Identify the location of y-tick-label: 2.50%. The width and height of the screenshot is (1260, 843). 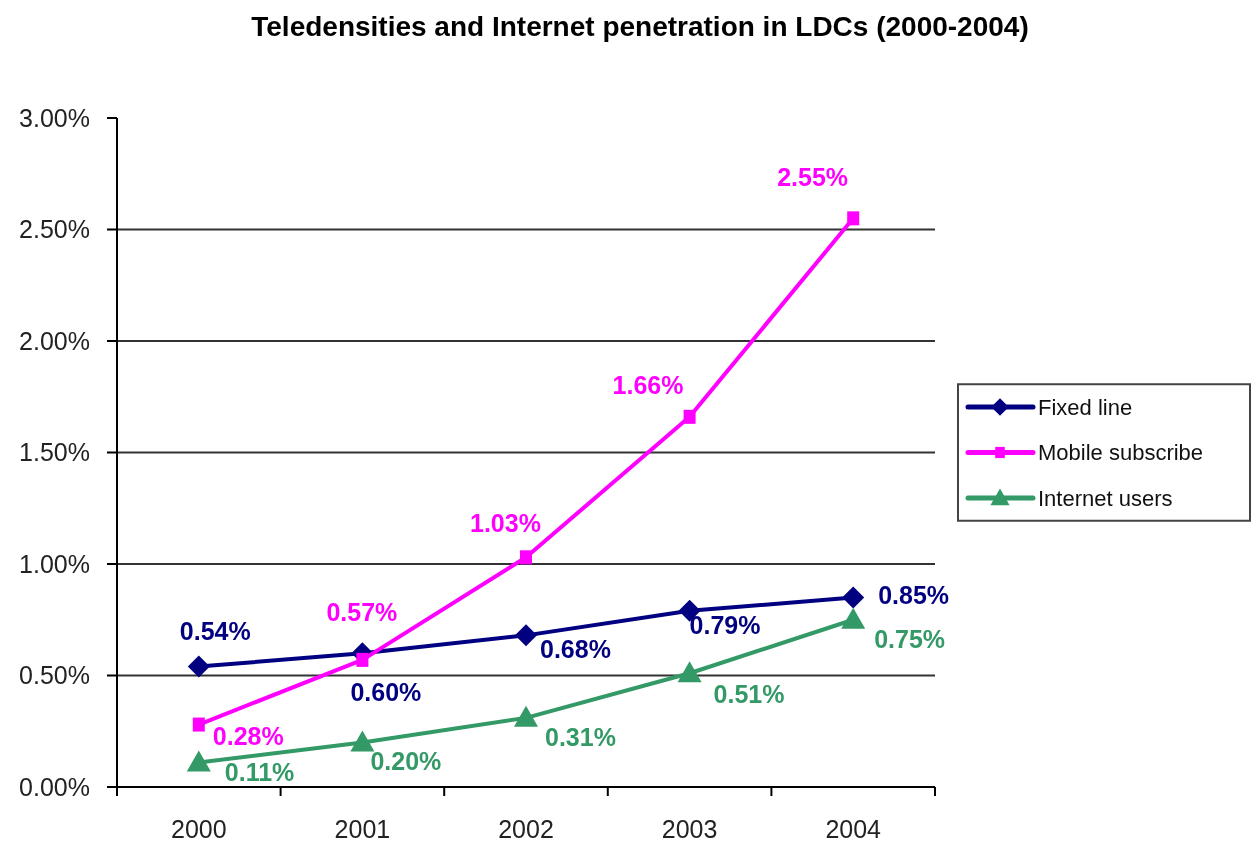
(54, 229).